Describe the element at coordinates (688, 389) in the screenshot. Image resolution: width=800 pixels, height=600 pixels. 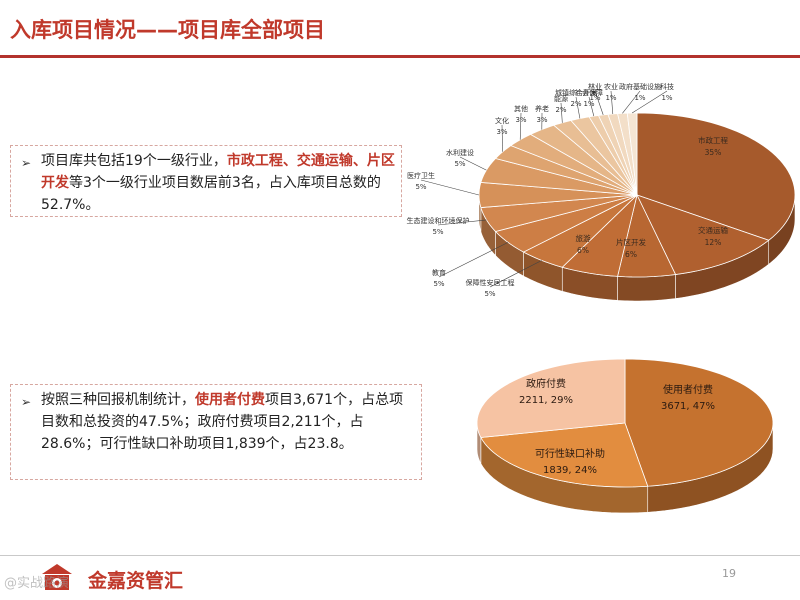
I see `slice-label: 使用者付费` at that location.